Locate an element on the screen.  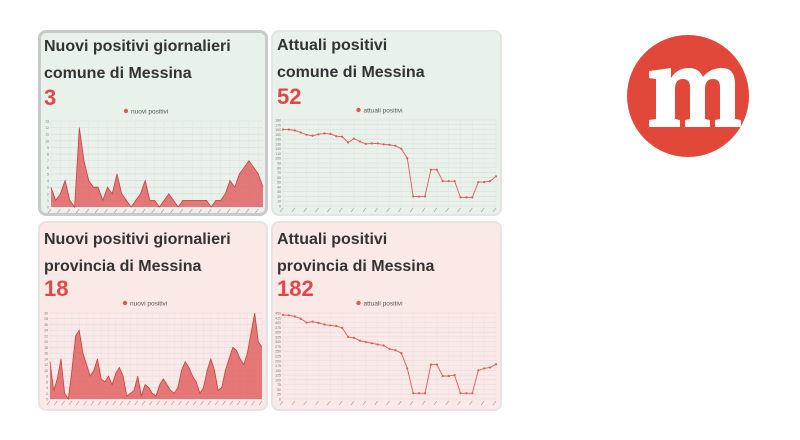
big-number: 18 is located at coordinates (56, 288).